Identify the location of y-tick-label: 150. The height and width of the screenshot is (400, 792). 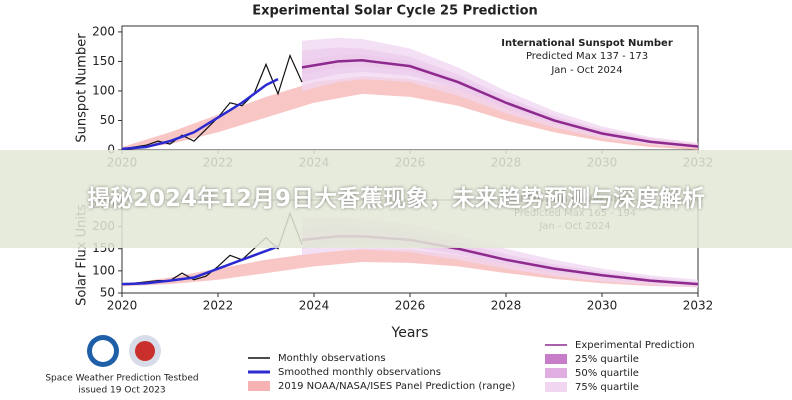
(103, 61).